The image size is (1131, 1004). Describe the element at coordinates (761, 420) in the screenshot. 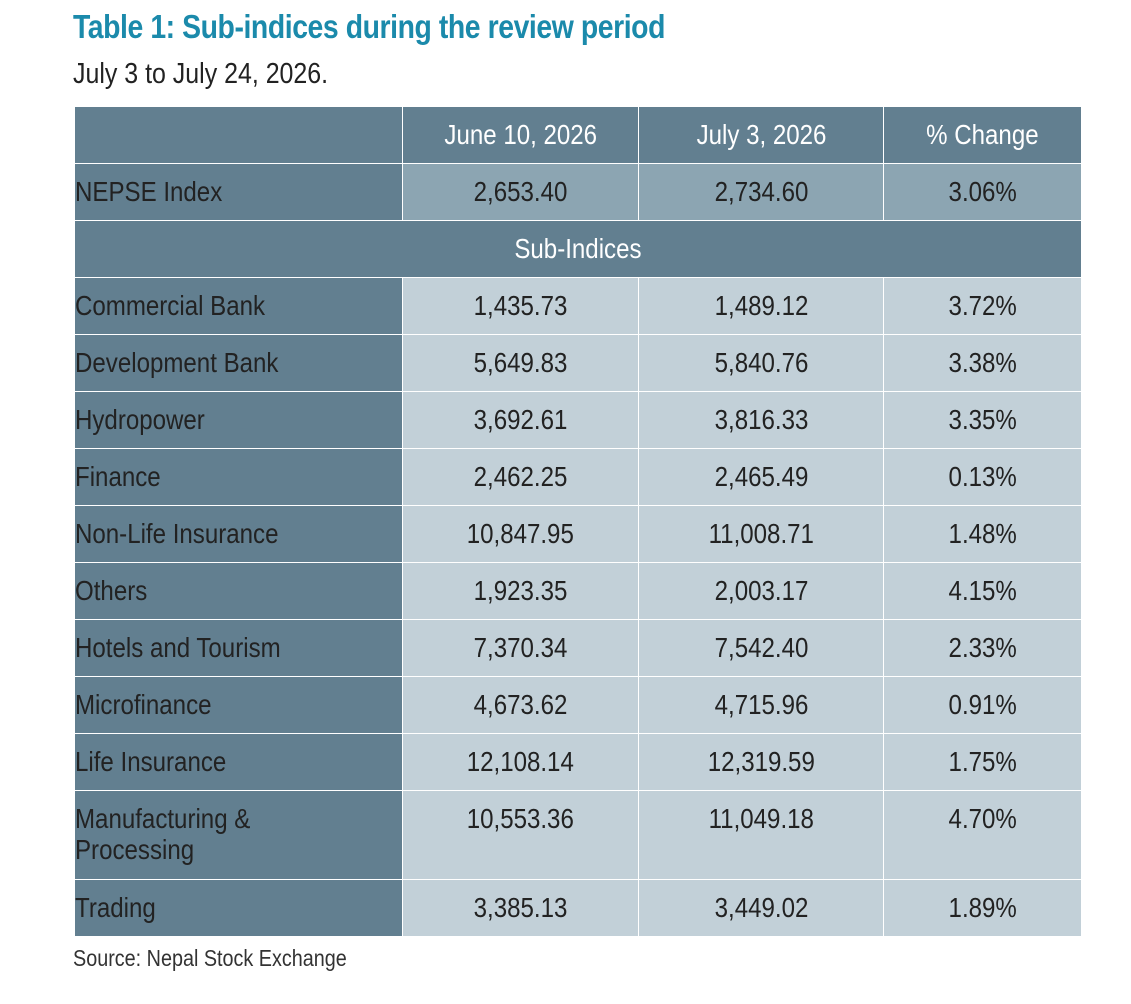

I see `value-july: 3,816.33` at that location.